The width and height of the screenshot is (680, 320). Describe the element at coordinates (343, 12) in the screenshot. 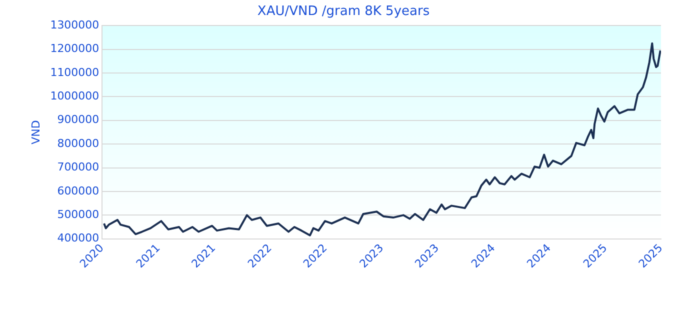

I see `chart-title: XAU/VND /gram 8K 5years` at that location.